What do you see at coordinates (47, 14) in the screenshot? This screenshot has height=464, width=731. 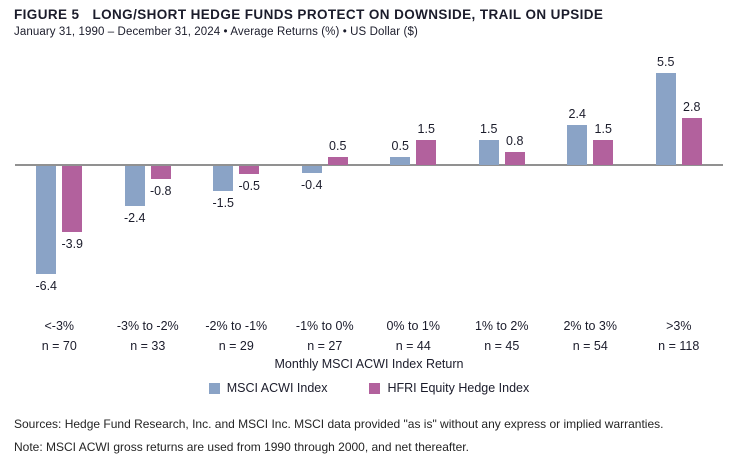 I see `figure-label: FIGURE 5` at bounding box center [47, 14].